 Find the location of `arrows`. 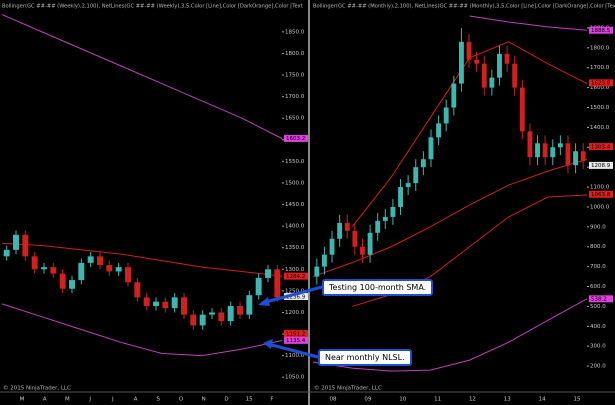

arrows is located at coordinates (290, 322).